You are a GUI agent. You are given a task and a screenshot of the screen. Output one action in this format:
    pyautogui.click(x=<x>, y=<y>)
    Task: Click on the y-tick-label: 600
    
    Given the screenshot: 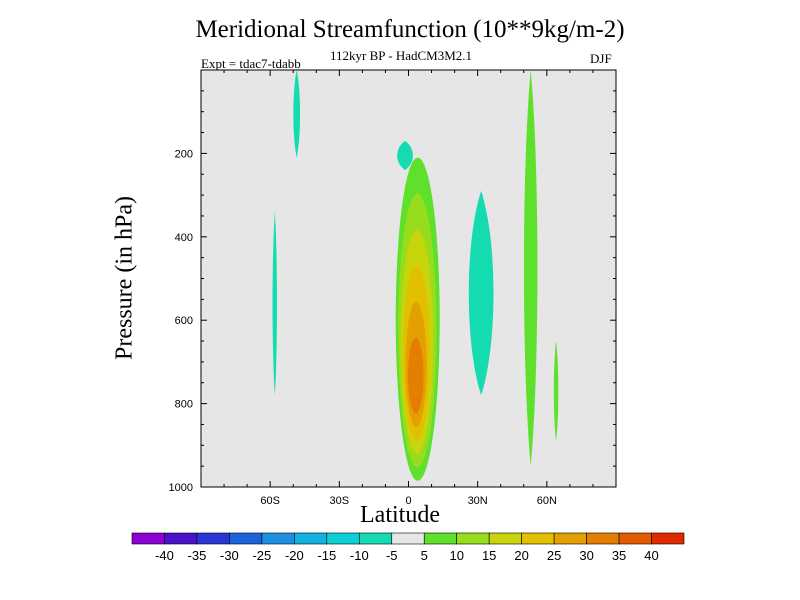 What is the action you would take?
    pyautogui.click(x=184, y=321)
    